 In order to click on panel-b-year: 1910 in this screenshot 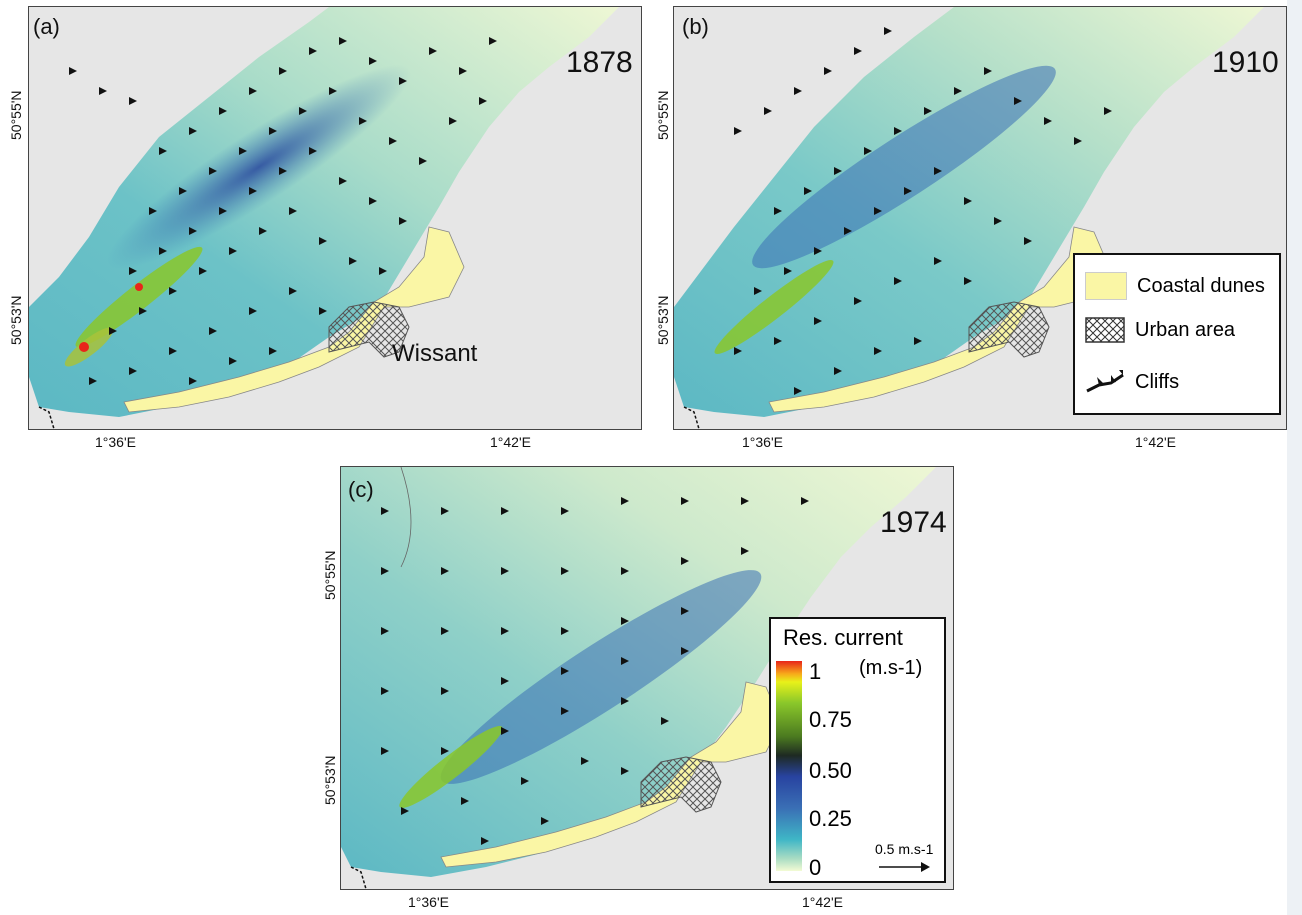, I will do `click(1245, 62)`.